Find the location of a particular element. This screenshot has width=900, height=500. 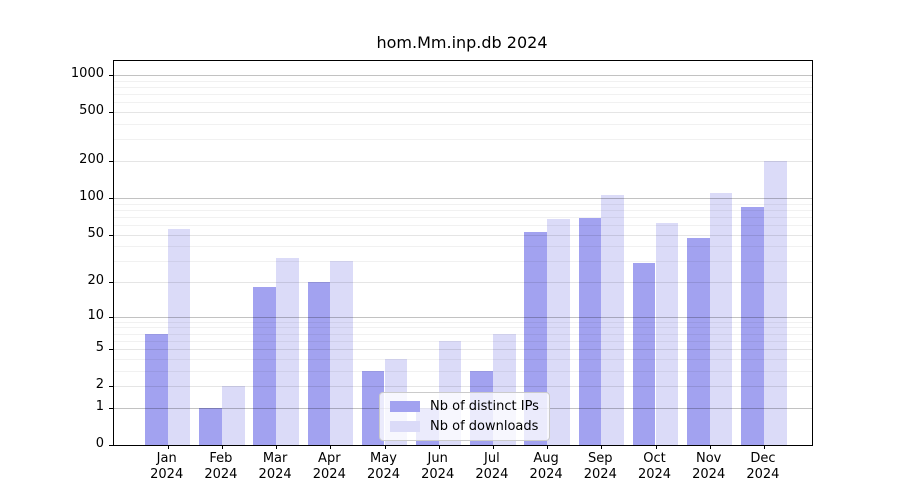

bar-downloads-sep is located at coordinates (612, 320).